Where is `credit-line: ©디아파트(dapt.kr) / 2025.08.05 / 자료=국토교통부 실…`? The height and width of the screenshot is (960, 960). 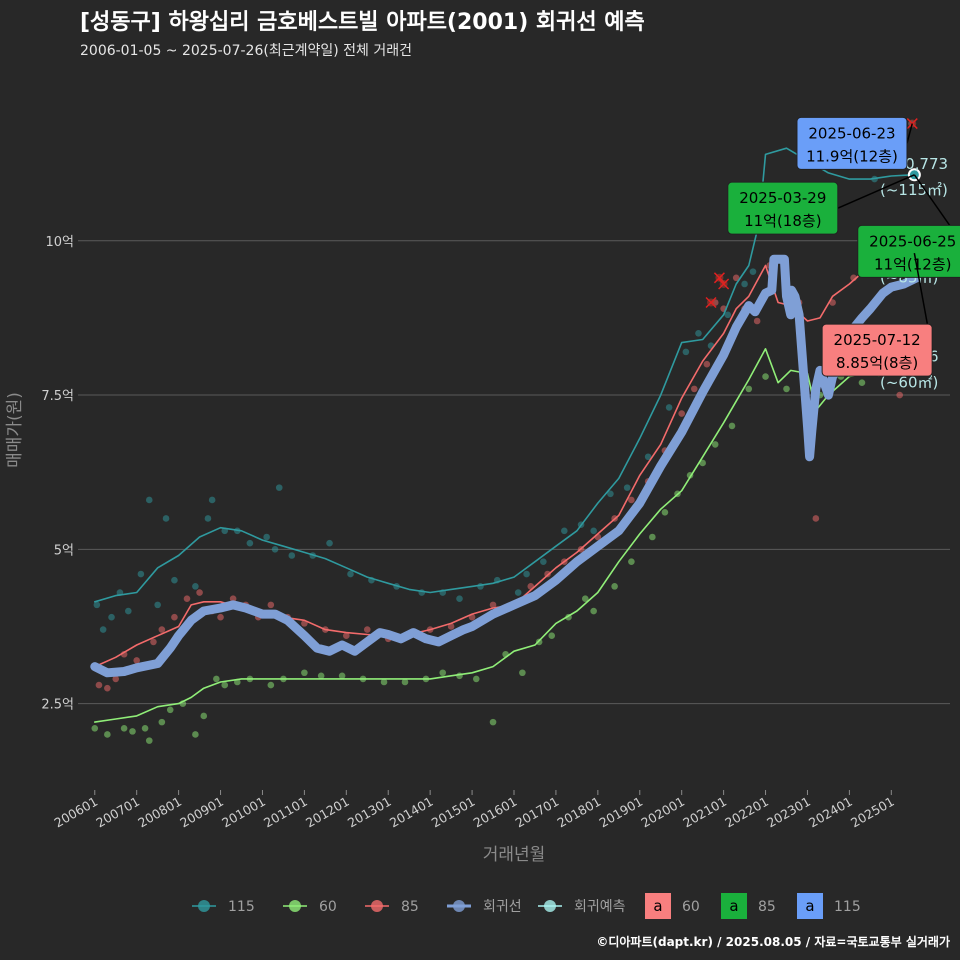 credit-line: ©디아파트(dapt.kr) / 2025.08.05 / 자료=국토교통부 실… is located at coordinates (773, 942).